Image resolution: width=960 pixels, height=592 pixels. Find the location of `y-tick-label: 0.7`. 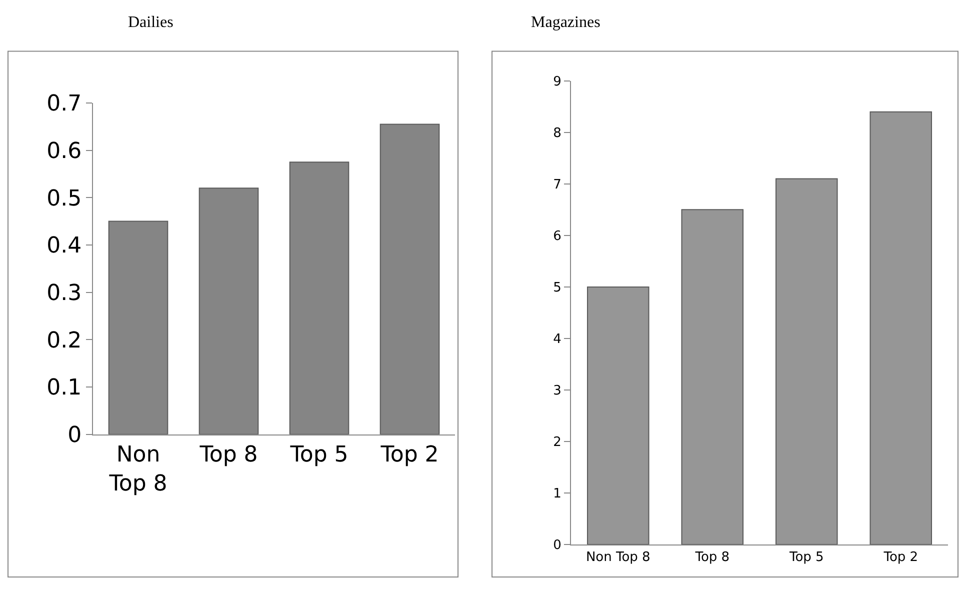

y-tick-label: 0.7 is located at coordinates (64, 104).